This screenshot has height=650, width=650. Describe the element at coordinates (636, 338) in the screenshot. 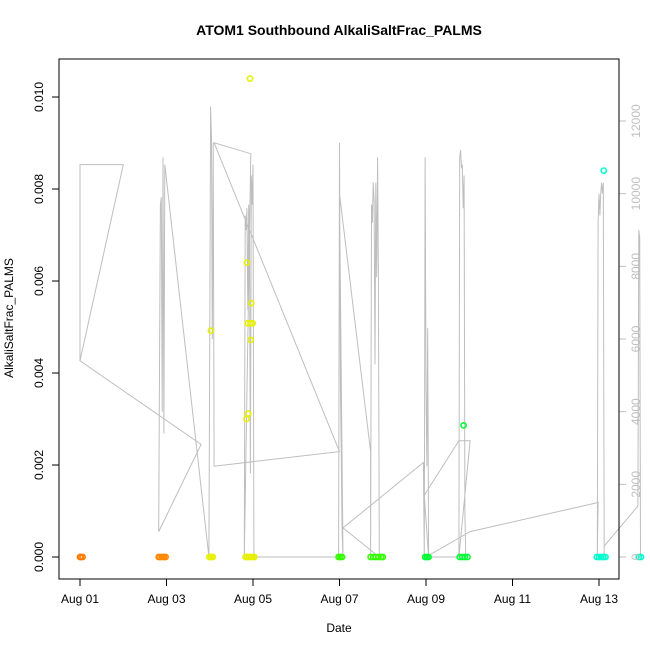

I see `y2-tick-label: 6000` at that location.